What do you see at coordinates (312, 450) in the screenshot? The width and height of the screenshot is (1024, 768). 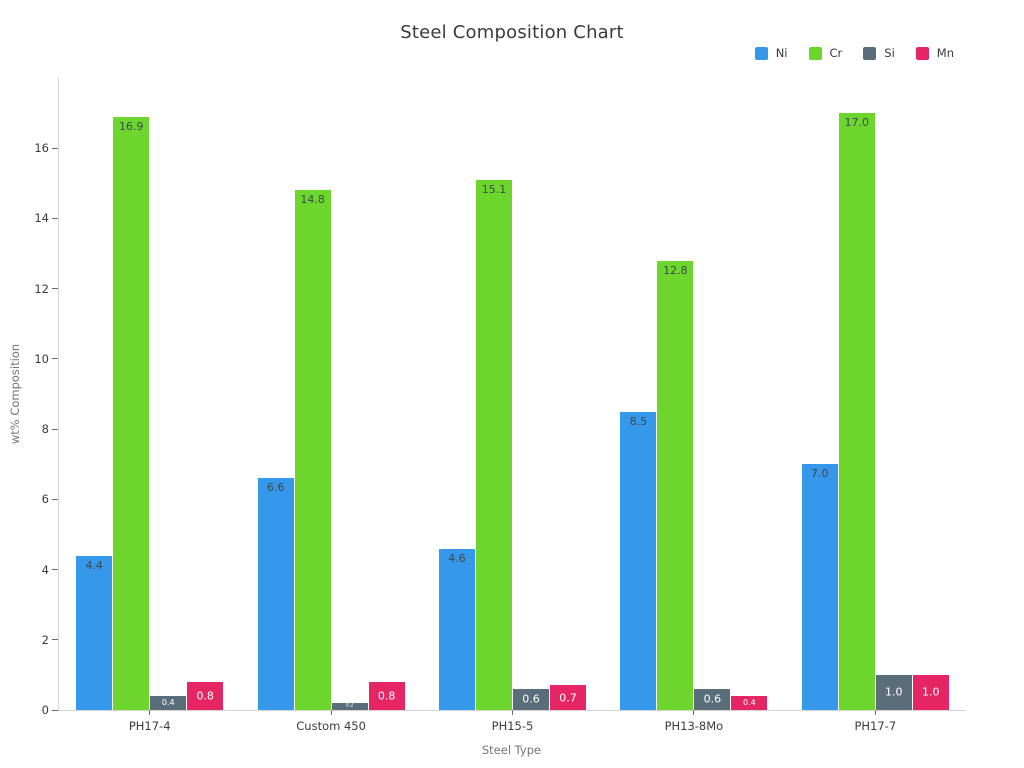 I see `bar-cr-custom-450: 14.8` at bounding box center [312, 450].